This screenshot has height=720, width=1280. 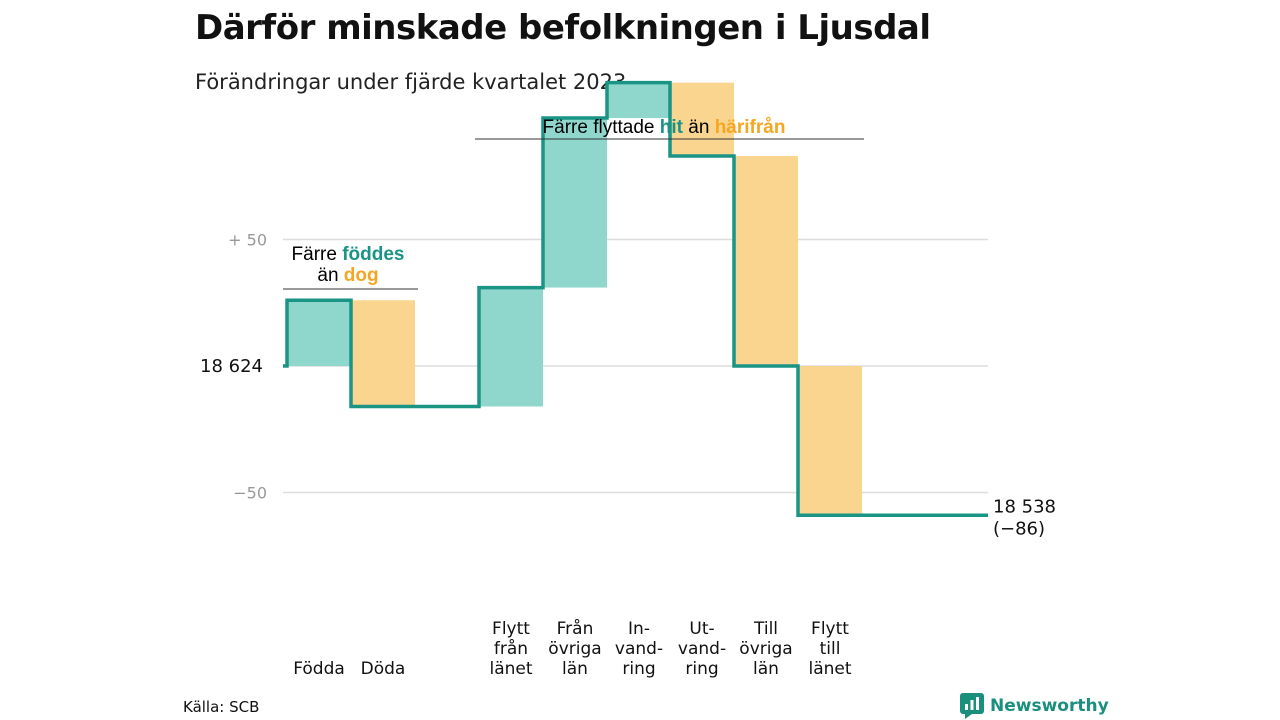 I want to click on category-label-line: In-, so click(x=639, y=629).